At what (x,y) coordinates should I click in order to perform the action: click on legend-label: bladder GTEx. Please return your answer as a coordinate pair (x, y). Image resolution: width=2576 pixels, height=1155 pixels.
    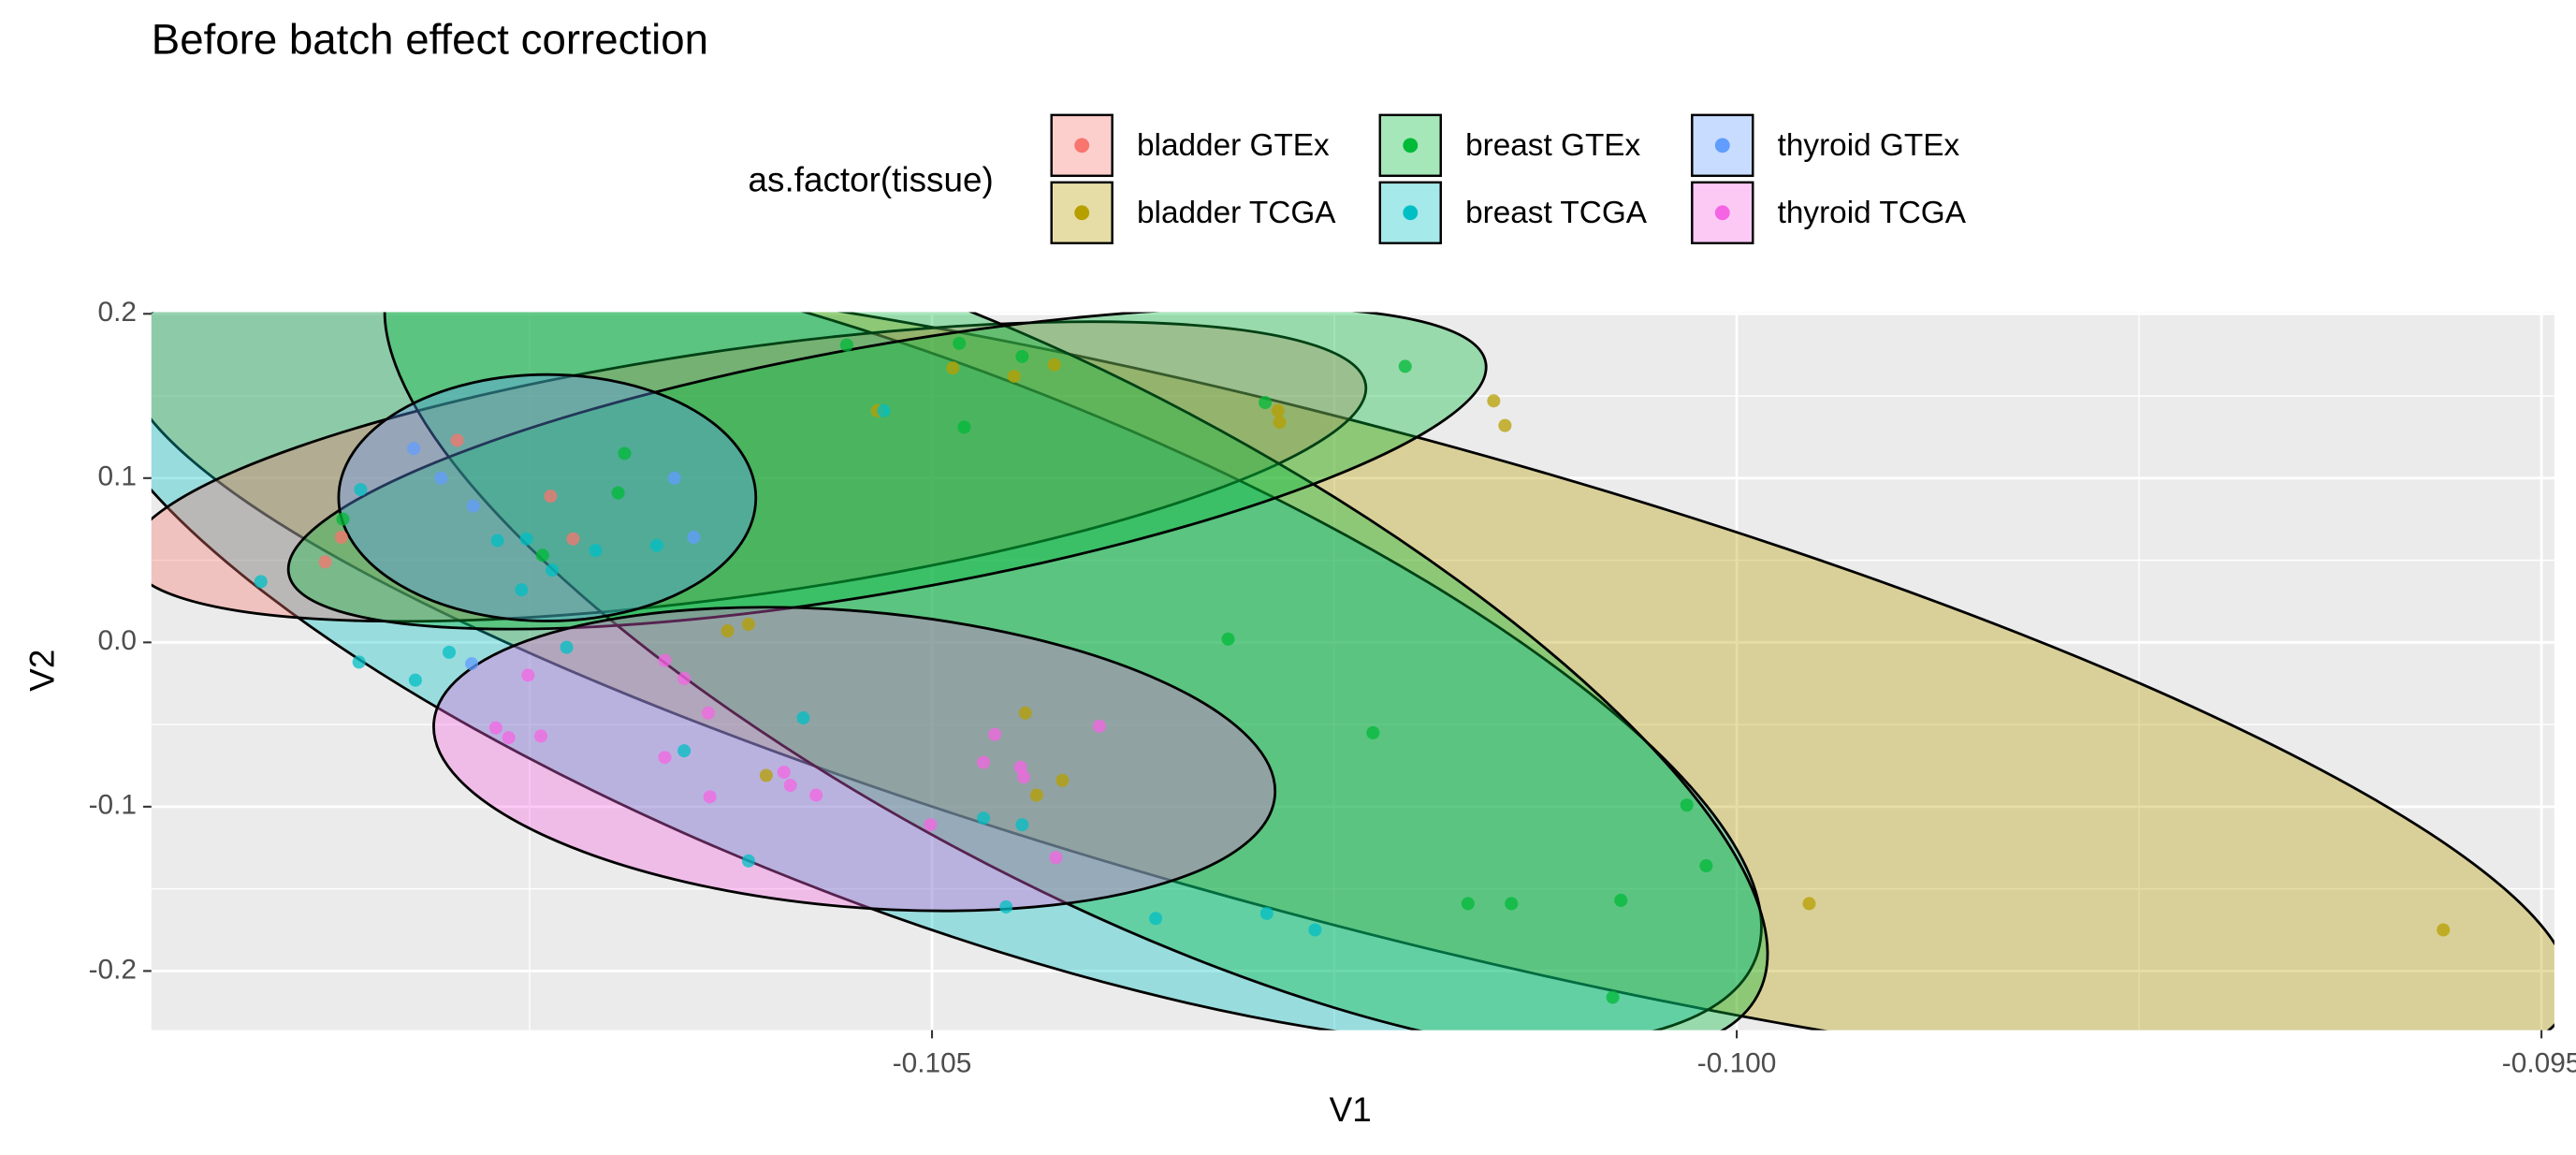
    Looking at the image, I should click on (1233, 145).